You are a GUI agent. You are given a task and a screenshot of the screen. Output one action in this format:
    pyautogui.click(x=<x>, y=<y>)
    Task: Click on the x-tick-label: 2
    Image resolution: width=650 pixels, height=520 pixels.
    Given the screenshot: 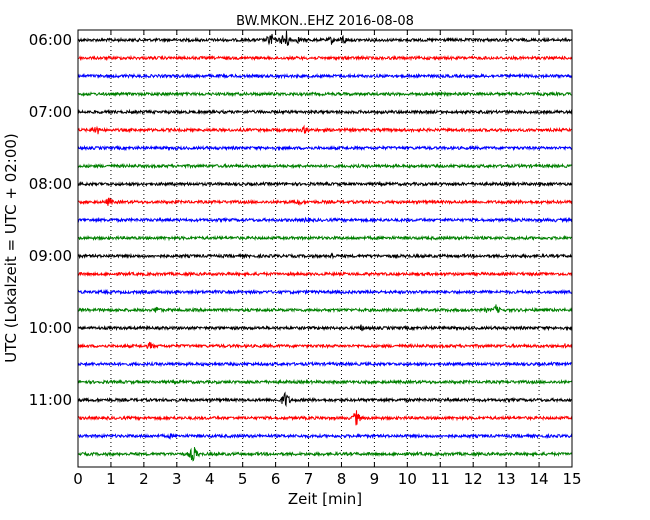 What is the action you would take?
    pyautogui.click(x=144, y=479)
    